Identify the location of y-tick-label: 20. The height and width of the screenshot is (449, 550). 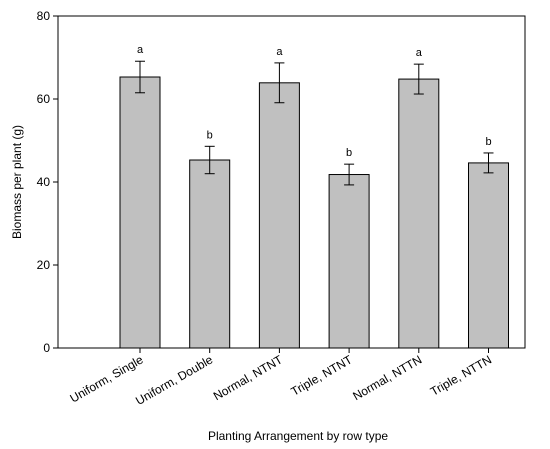
(44, 265).